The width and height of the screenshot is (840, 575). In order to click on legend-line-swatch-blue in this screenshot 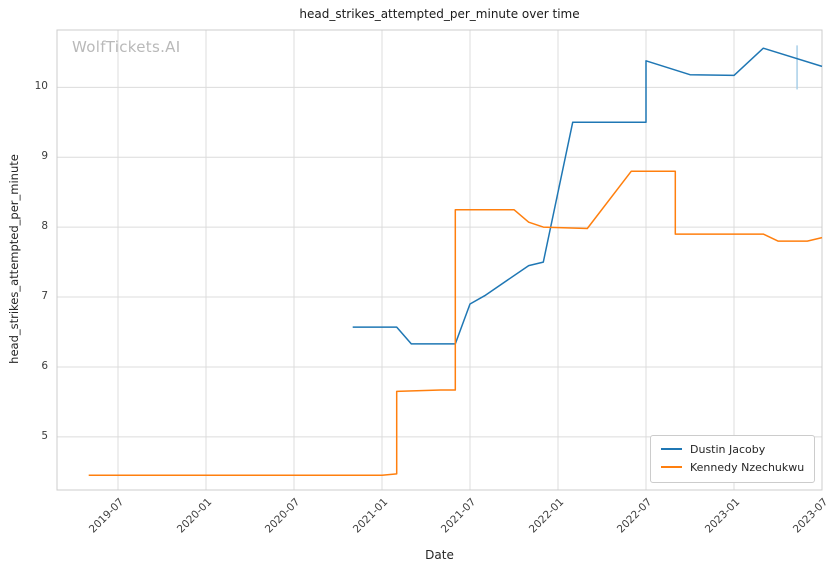, I will do `click(671, 449)`.